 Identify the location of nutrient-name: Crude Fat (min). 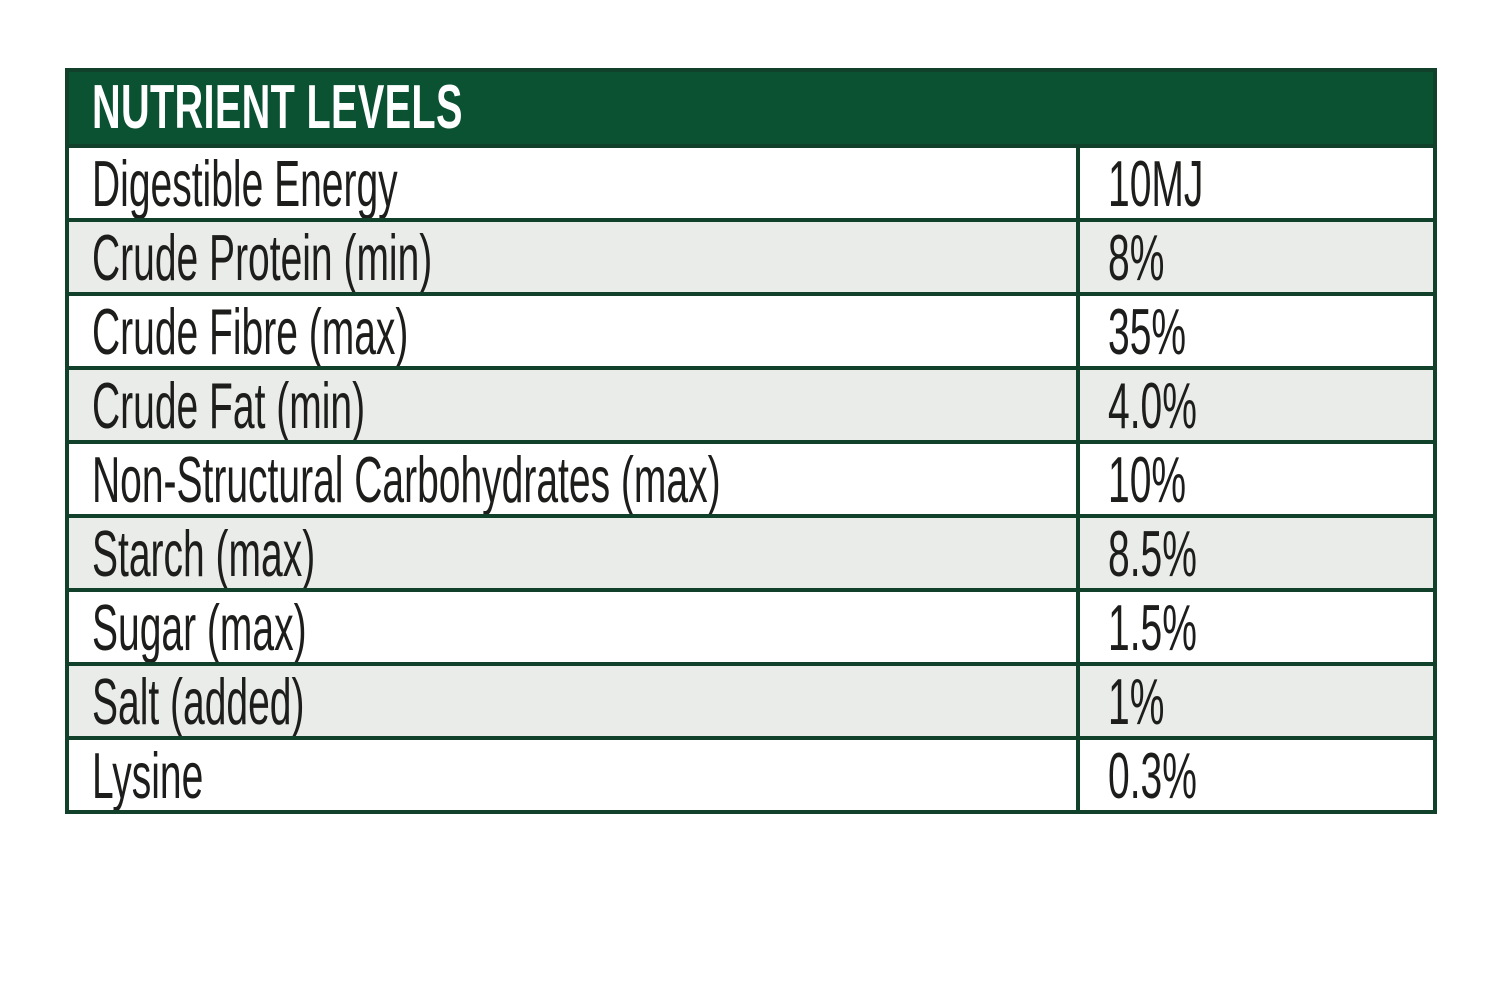
(229, 405).